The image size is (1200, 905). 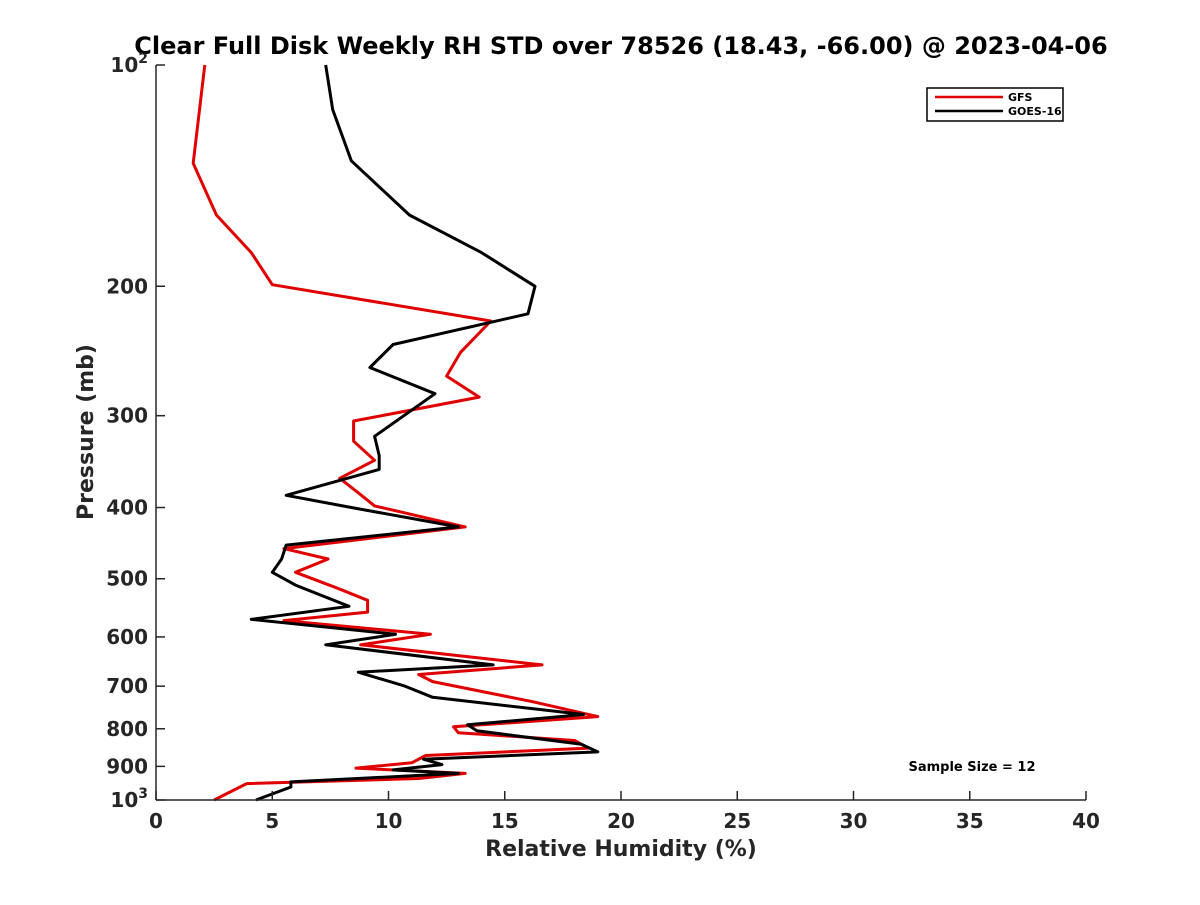 I want to click on legend: GFS GOES-16, so click(x=995, y=104).